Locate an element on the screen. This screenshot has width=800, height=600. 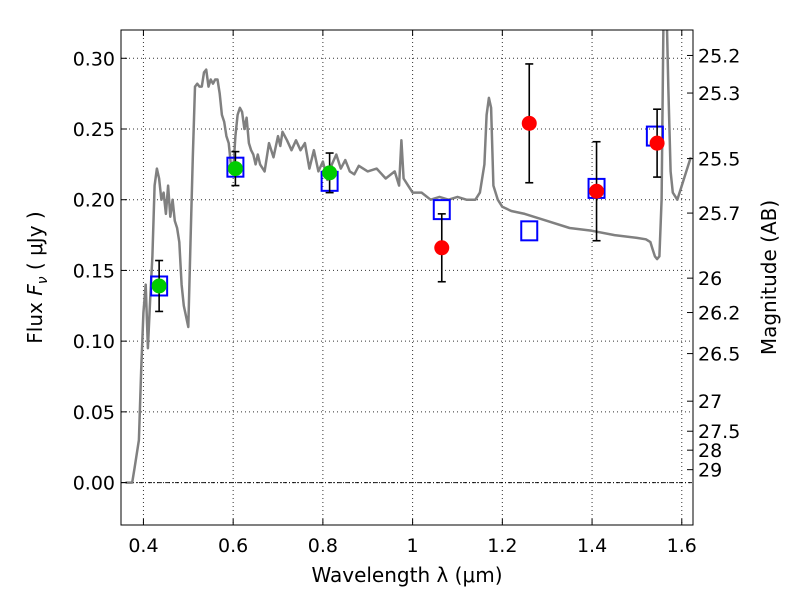
y-axis-label-suffix: ( μJy ) is located at coordinates (35, 243).